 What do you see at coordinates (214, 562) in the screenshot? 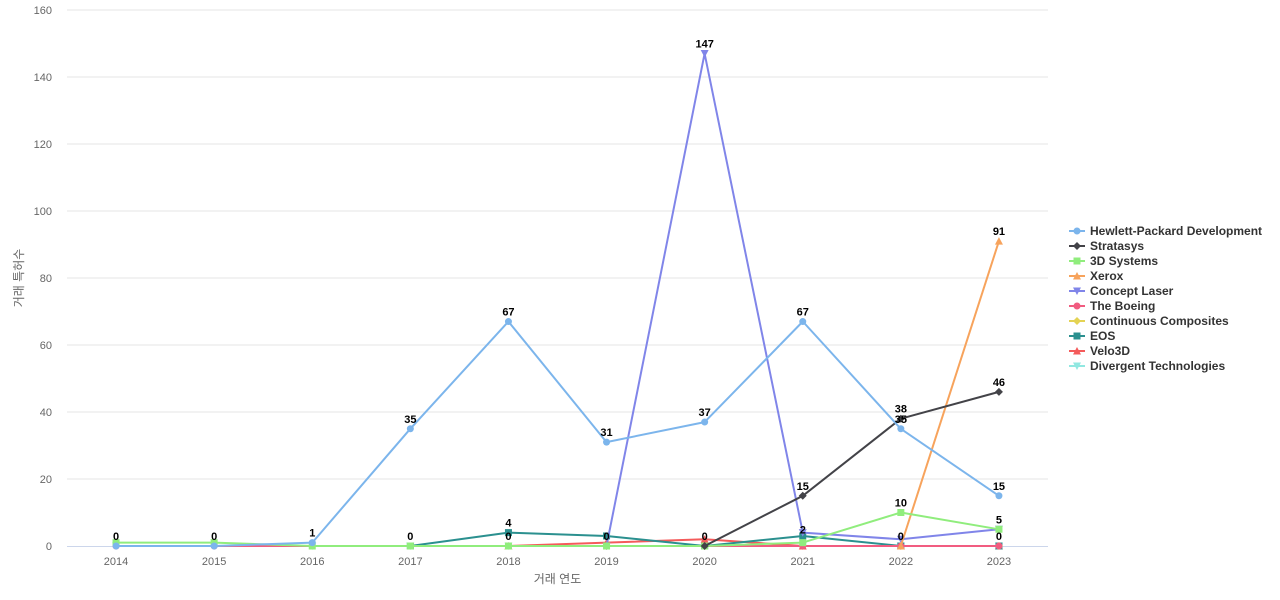
I see `x-tick-label: 2015` at bounding box center [214, 562].